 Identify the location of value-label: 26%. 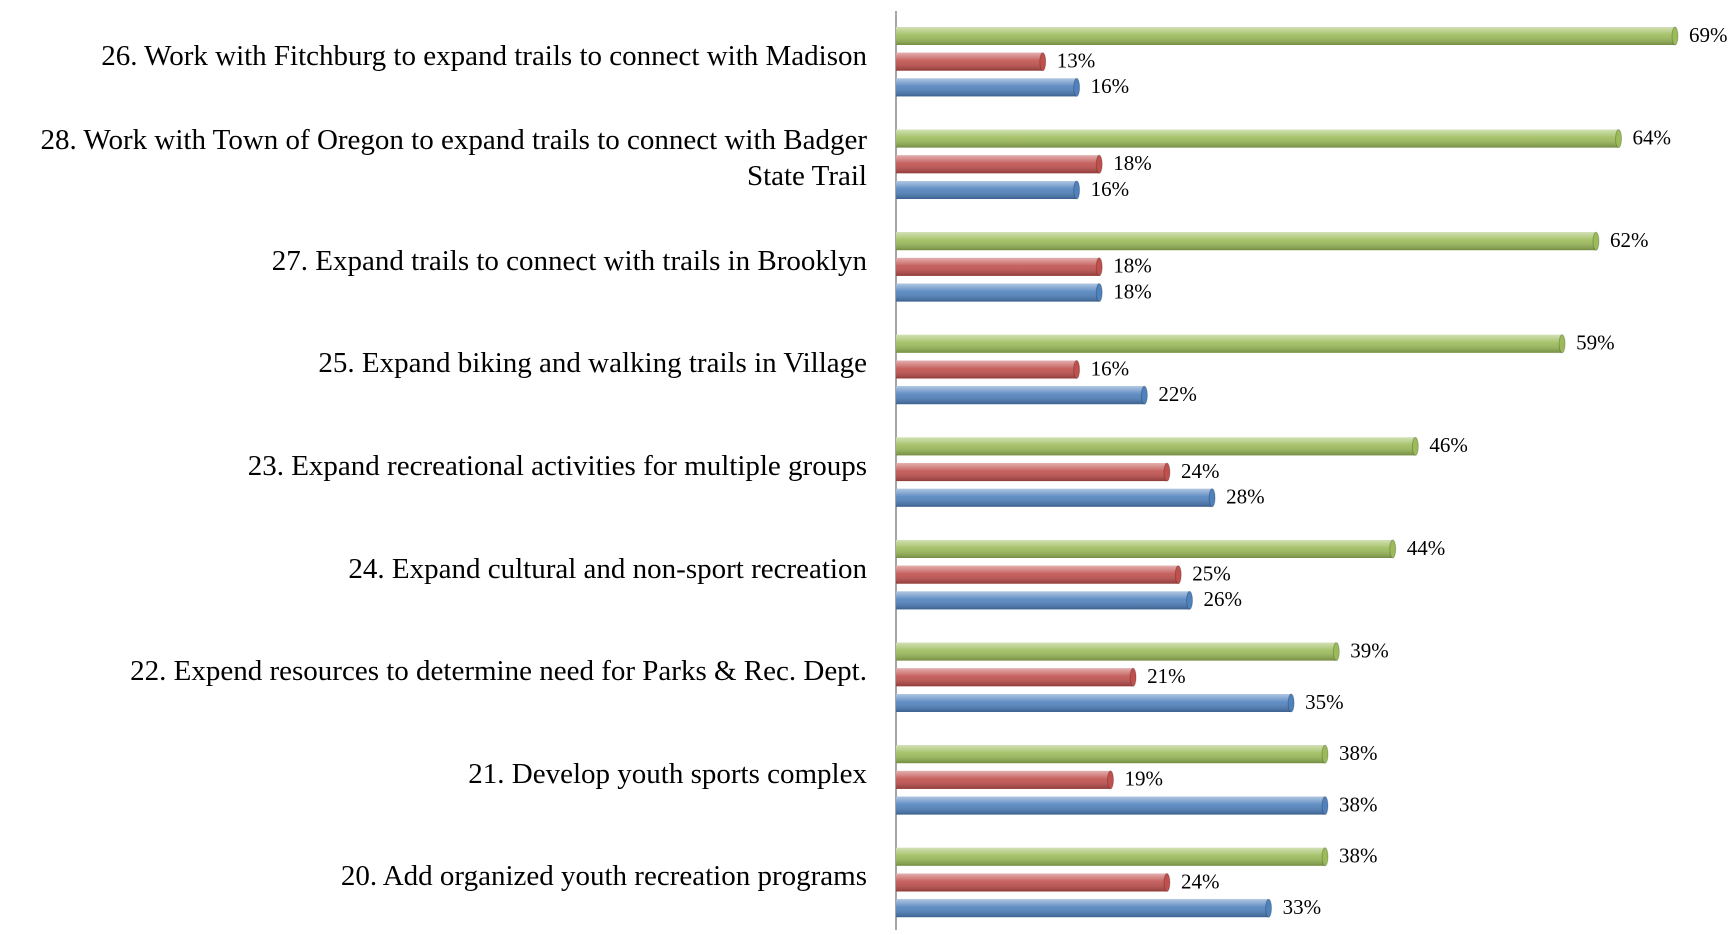
(1223, 599).